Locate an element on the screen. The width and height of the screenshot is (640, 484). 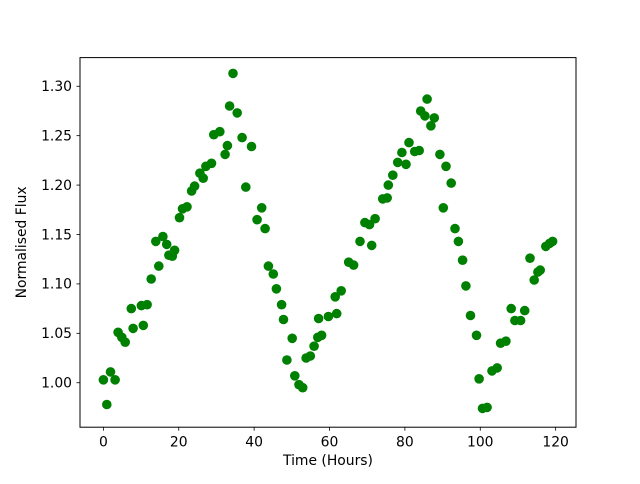
x-tick-label: 60 is located at coordinates (330, 443).